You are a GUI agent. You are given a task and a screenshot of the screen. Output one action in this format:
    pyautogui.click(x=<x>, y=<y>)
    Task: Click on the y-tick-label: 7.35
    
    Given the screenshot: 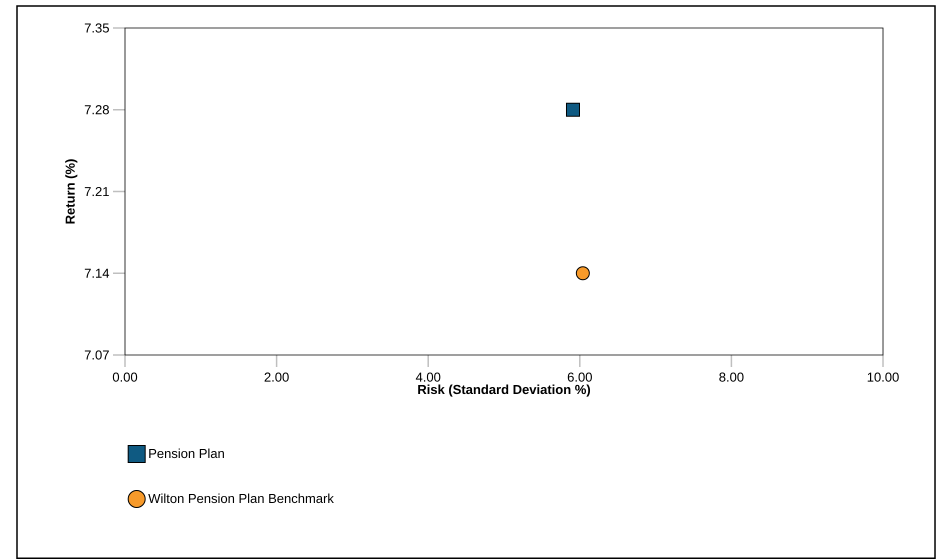 What is the action you would take?
    pyautogui.click(x=96, y=28)
    